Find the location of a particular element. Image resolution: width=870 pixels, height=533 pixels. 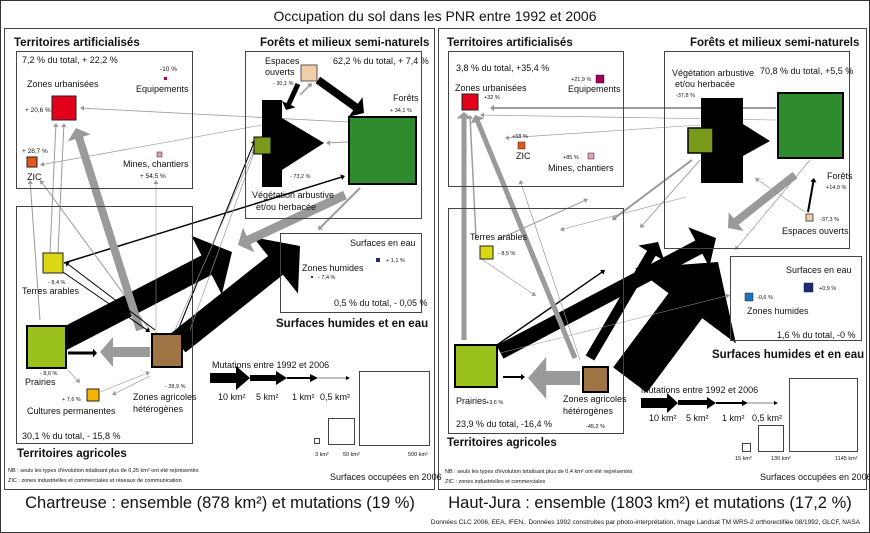

eo-label-2: ouverts is located at coordinates (280, 72).